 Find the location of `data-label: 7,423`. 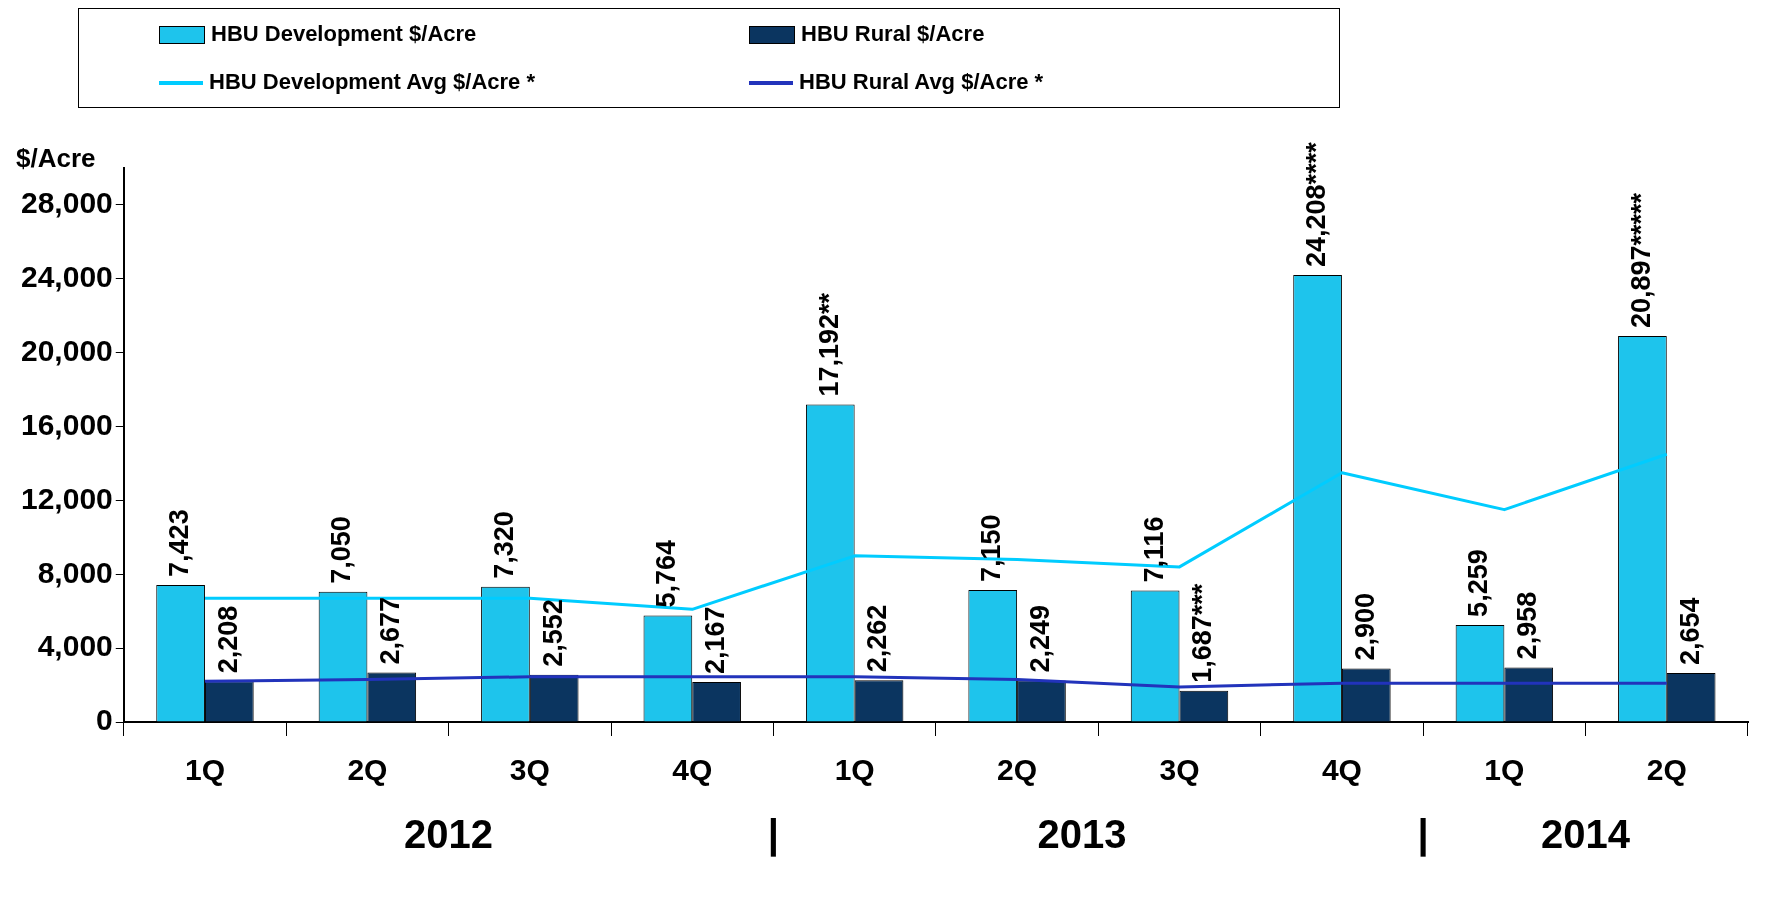

data-label: 7,423 is located at coordinates (179, 543).